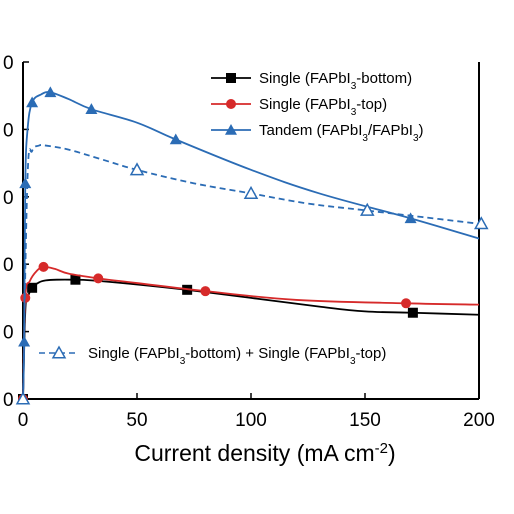  What do you see at coordinates (136, 420) in the screenshot?
I see `x-tick-label: 50` at bounding box center [136, 420].